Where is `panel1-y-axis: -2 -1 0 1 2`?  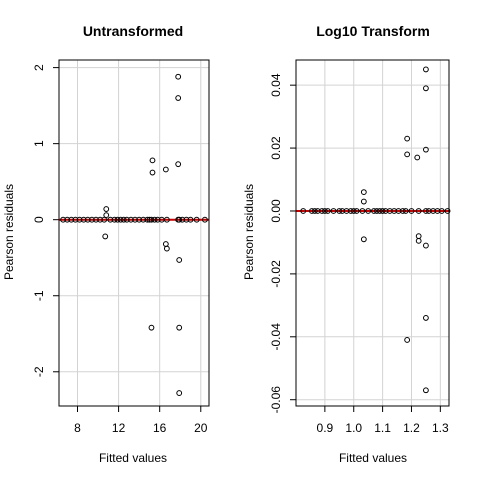
panel1-y-axis: -2 -1 0 1 2 is located at coordinates (45, 220).